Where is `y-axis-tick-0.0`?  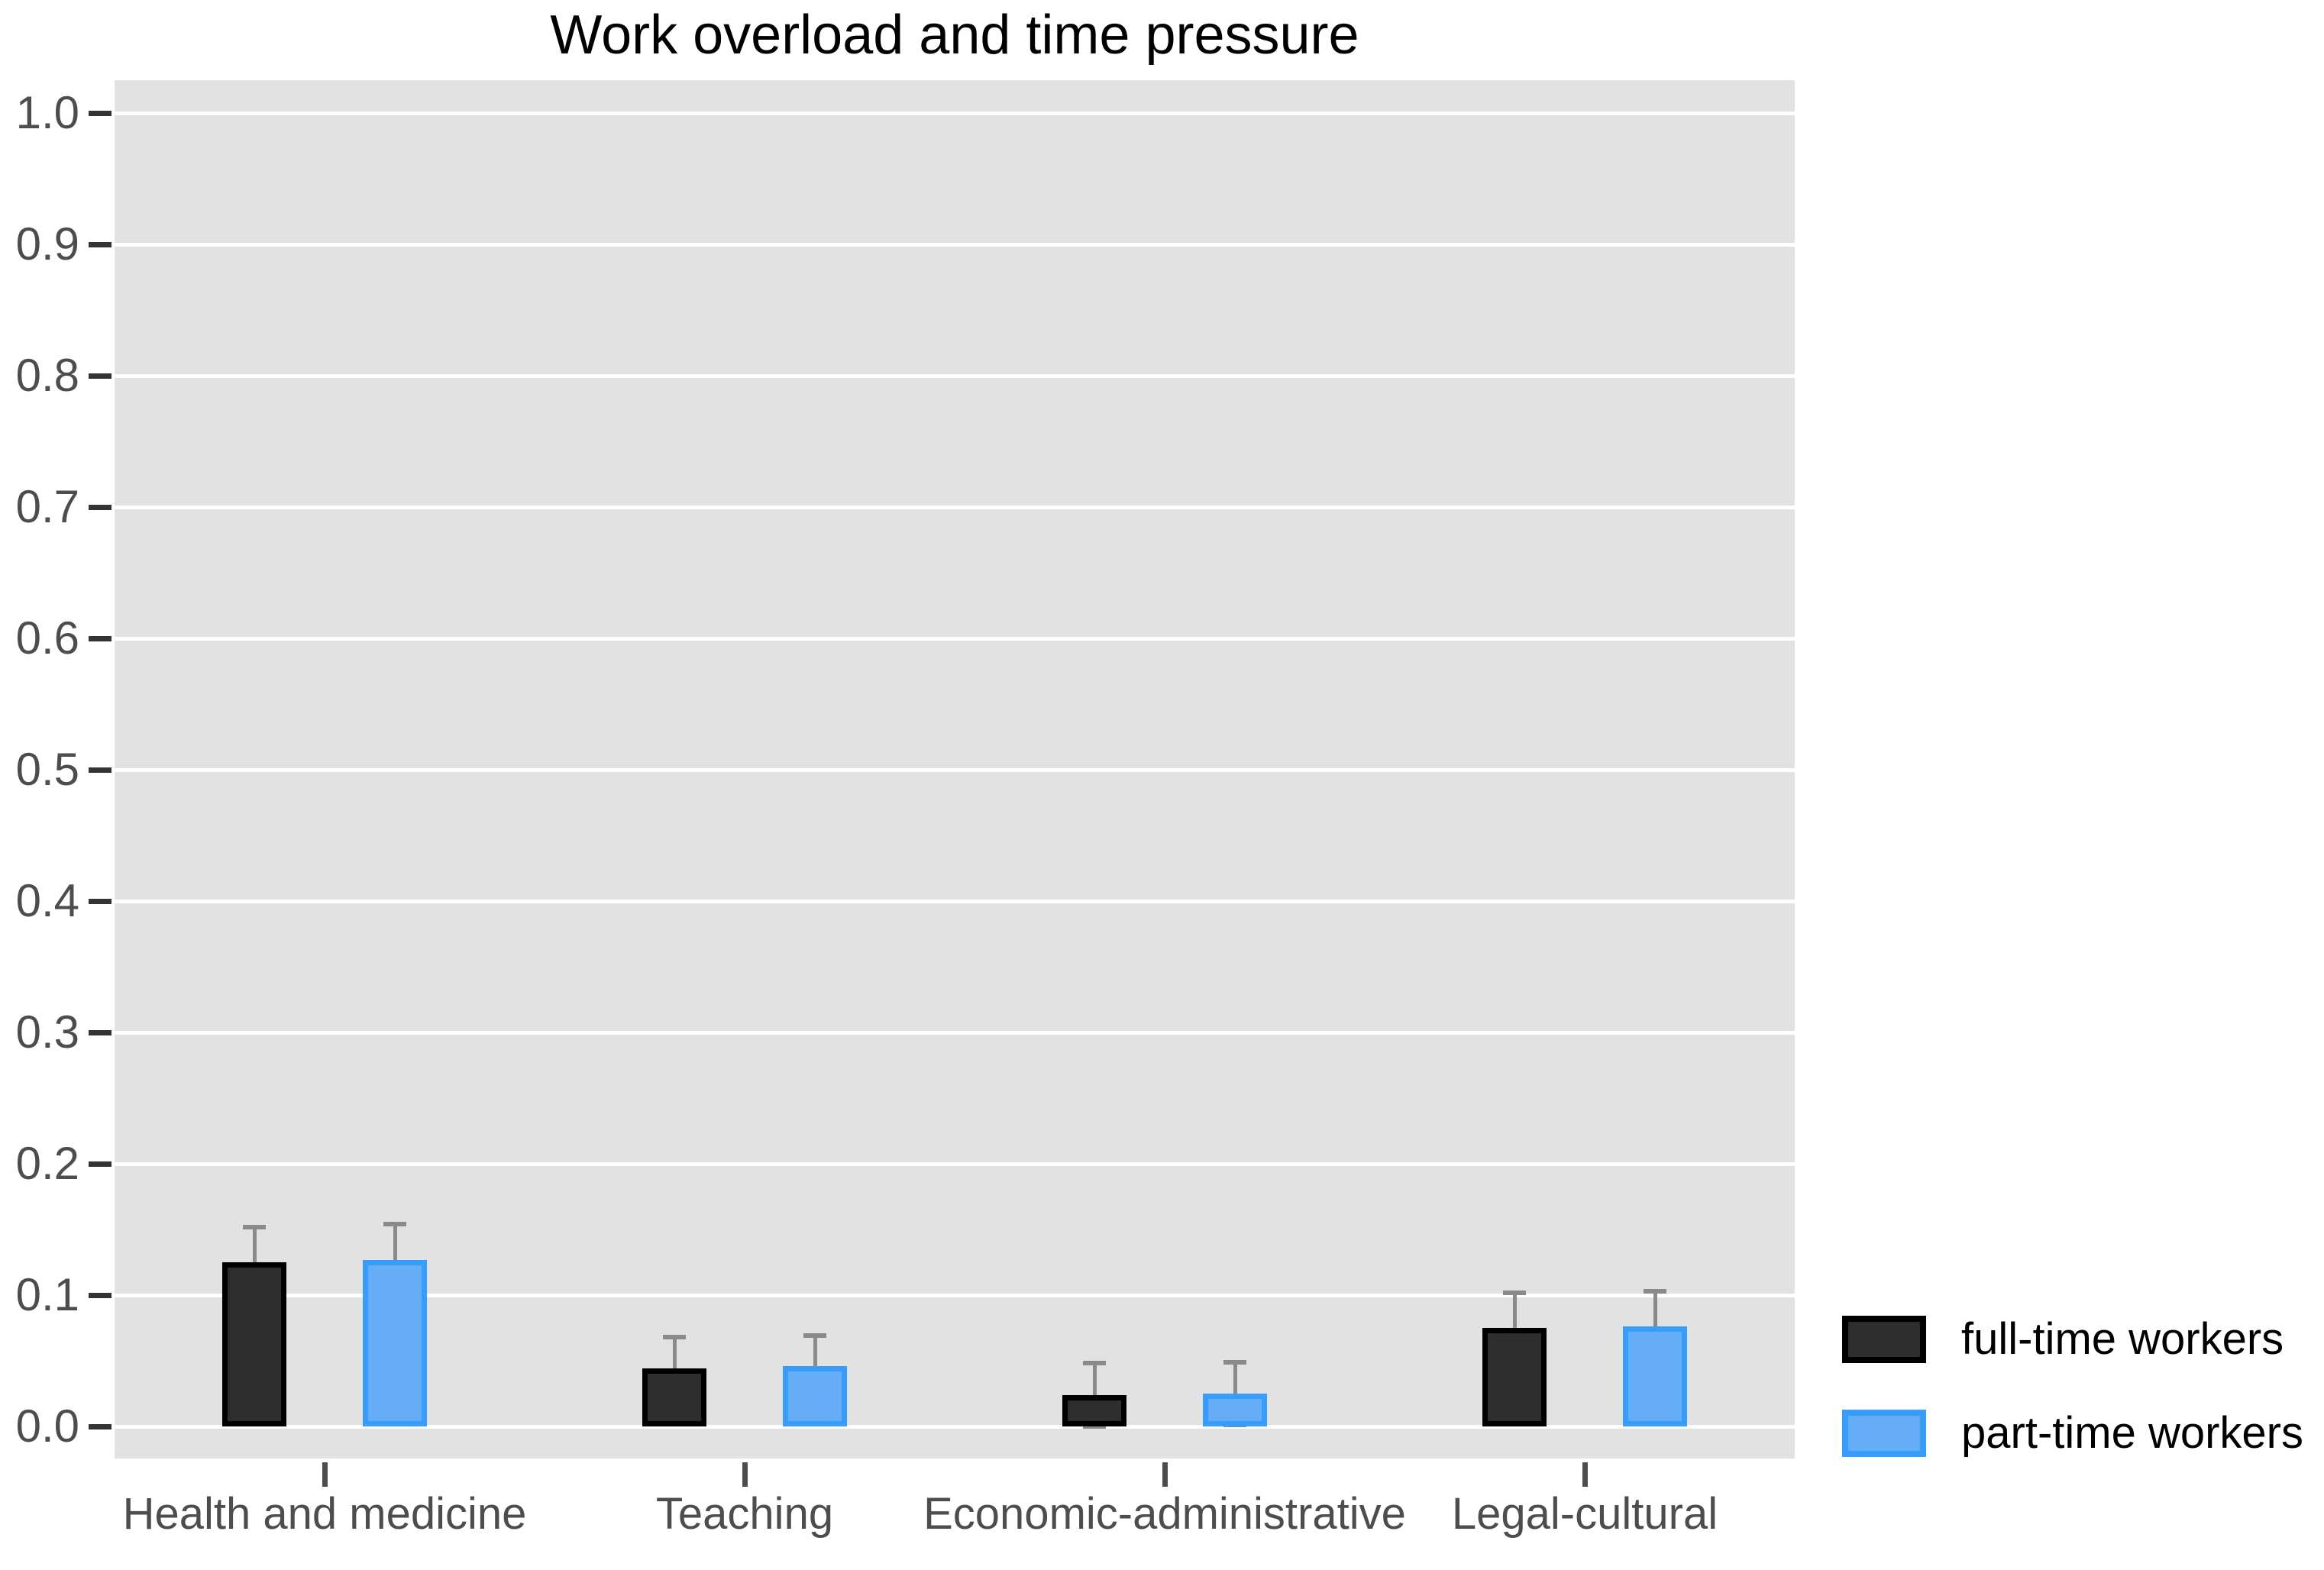 y-axis-tick-0.0 is located at coordinates (100, 1426).